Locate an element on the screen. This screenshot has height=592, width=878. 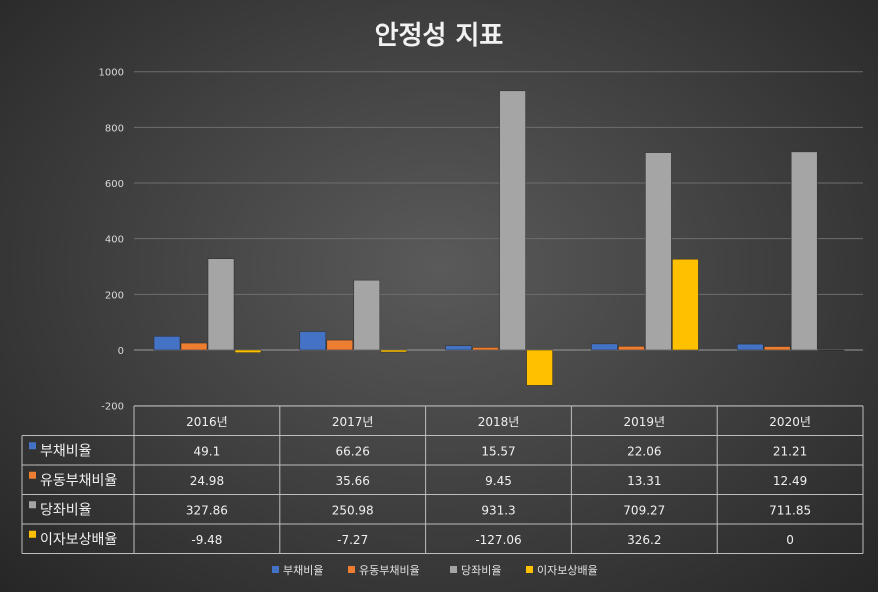
y-tick-label: 0 is located at coordinates (121, 351).